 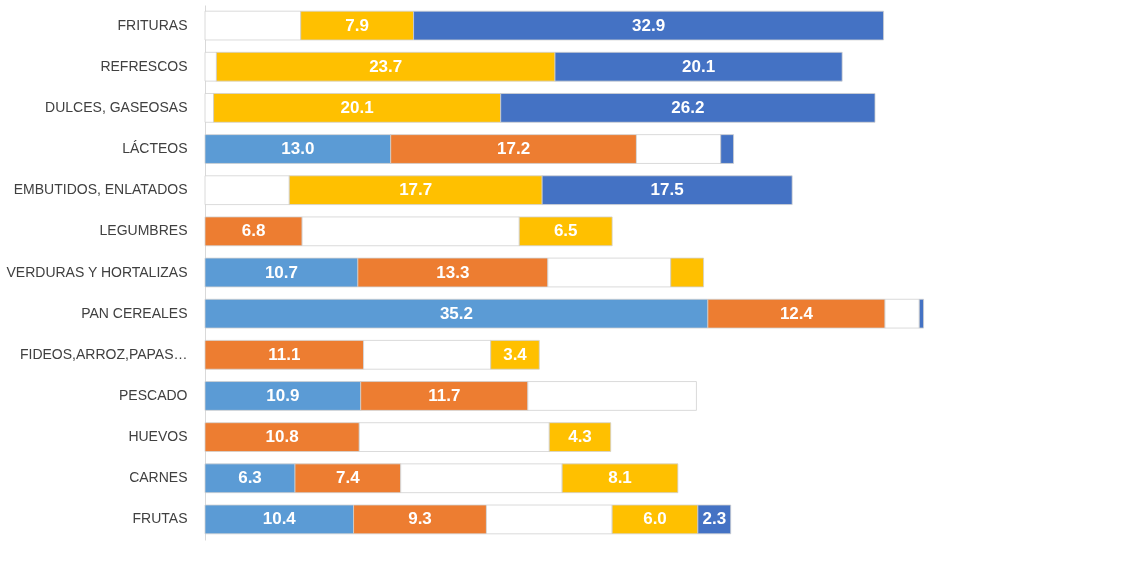 What do you see at coordinates (279, 519) in the screenshot?
I see `data-label: 10.4` at bounding box center [279, 519].